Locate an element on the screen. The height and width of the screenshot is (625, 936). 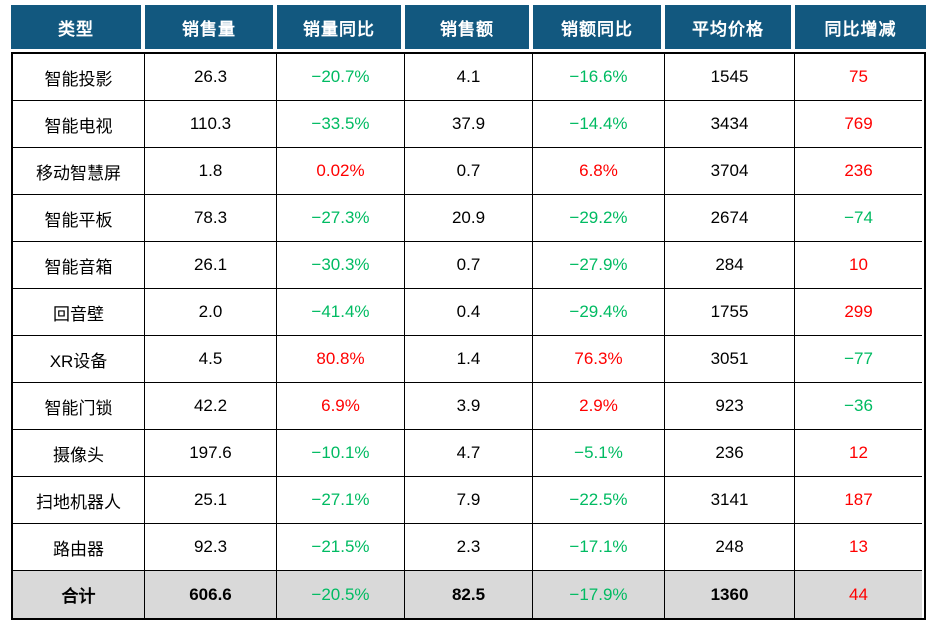
table-cell: 4.5 is located at coordinates (211, 359).